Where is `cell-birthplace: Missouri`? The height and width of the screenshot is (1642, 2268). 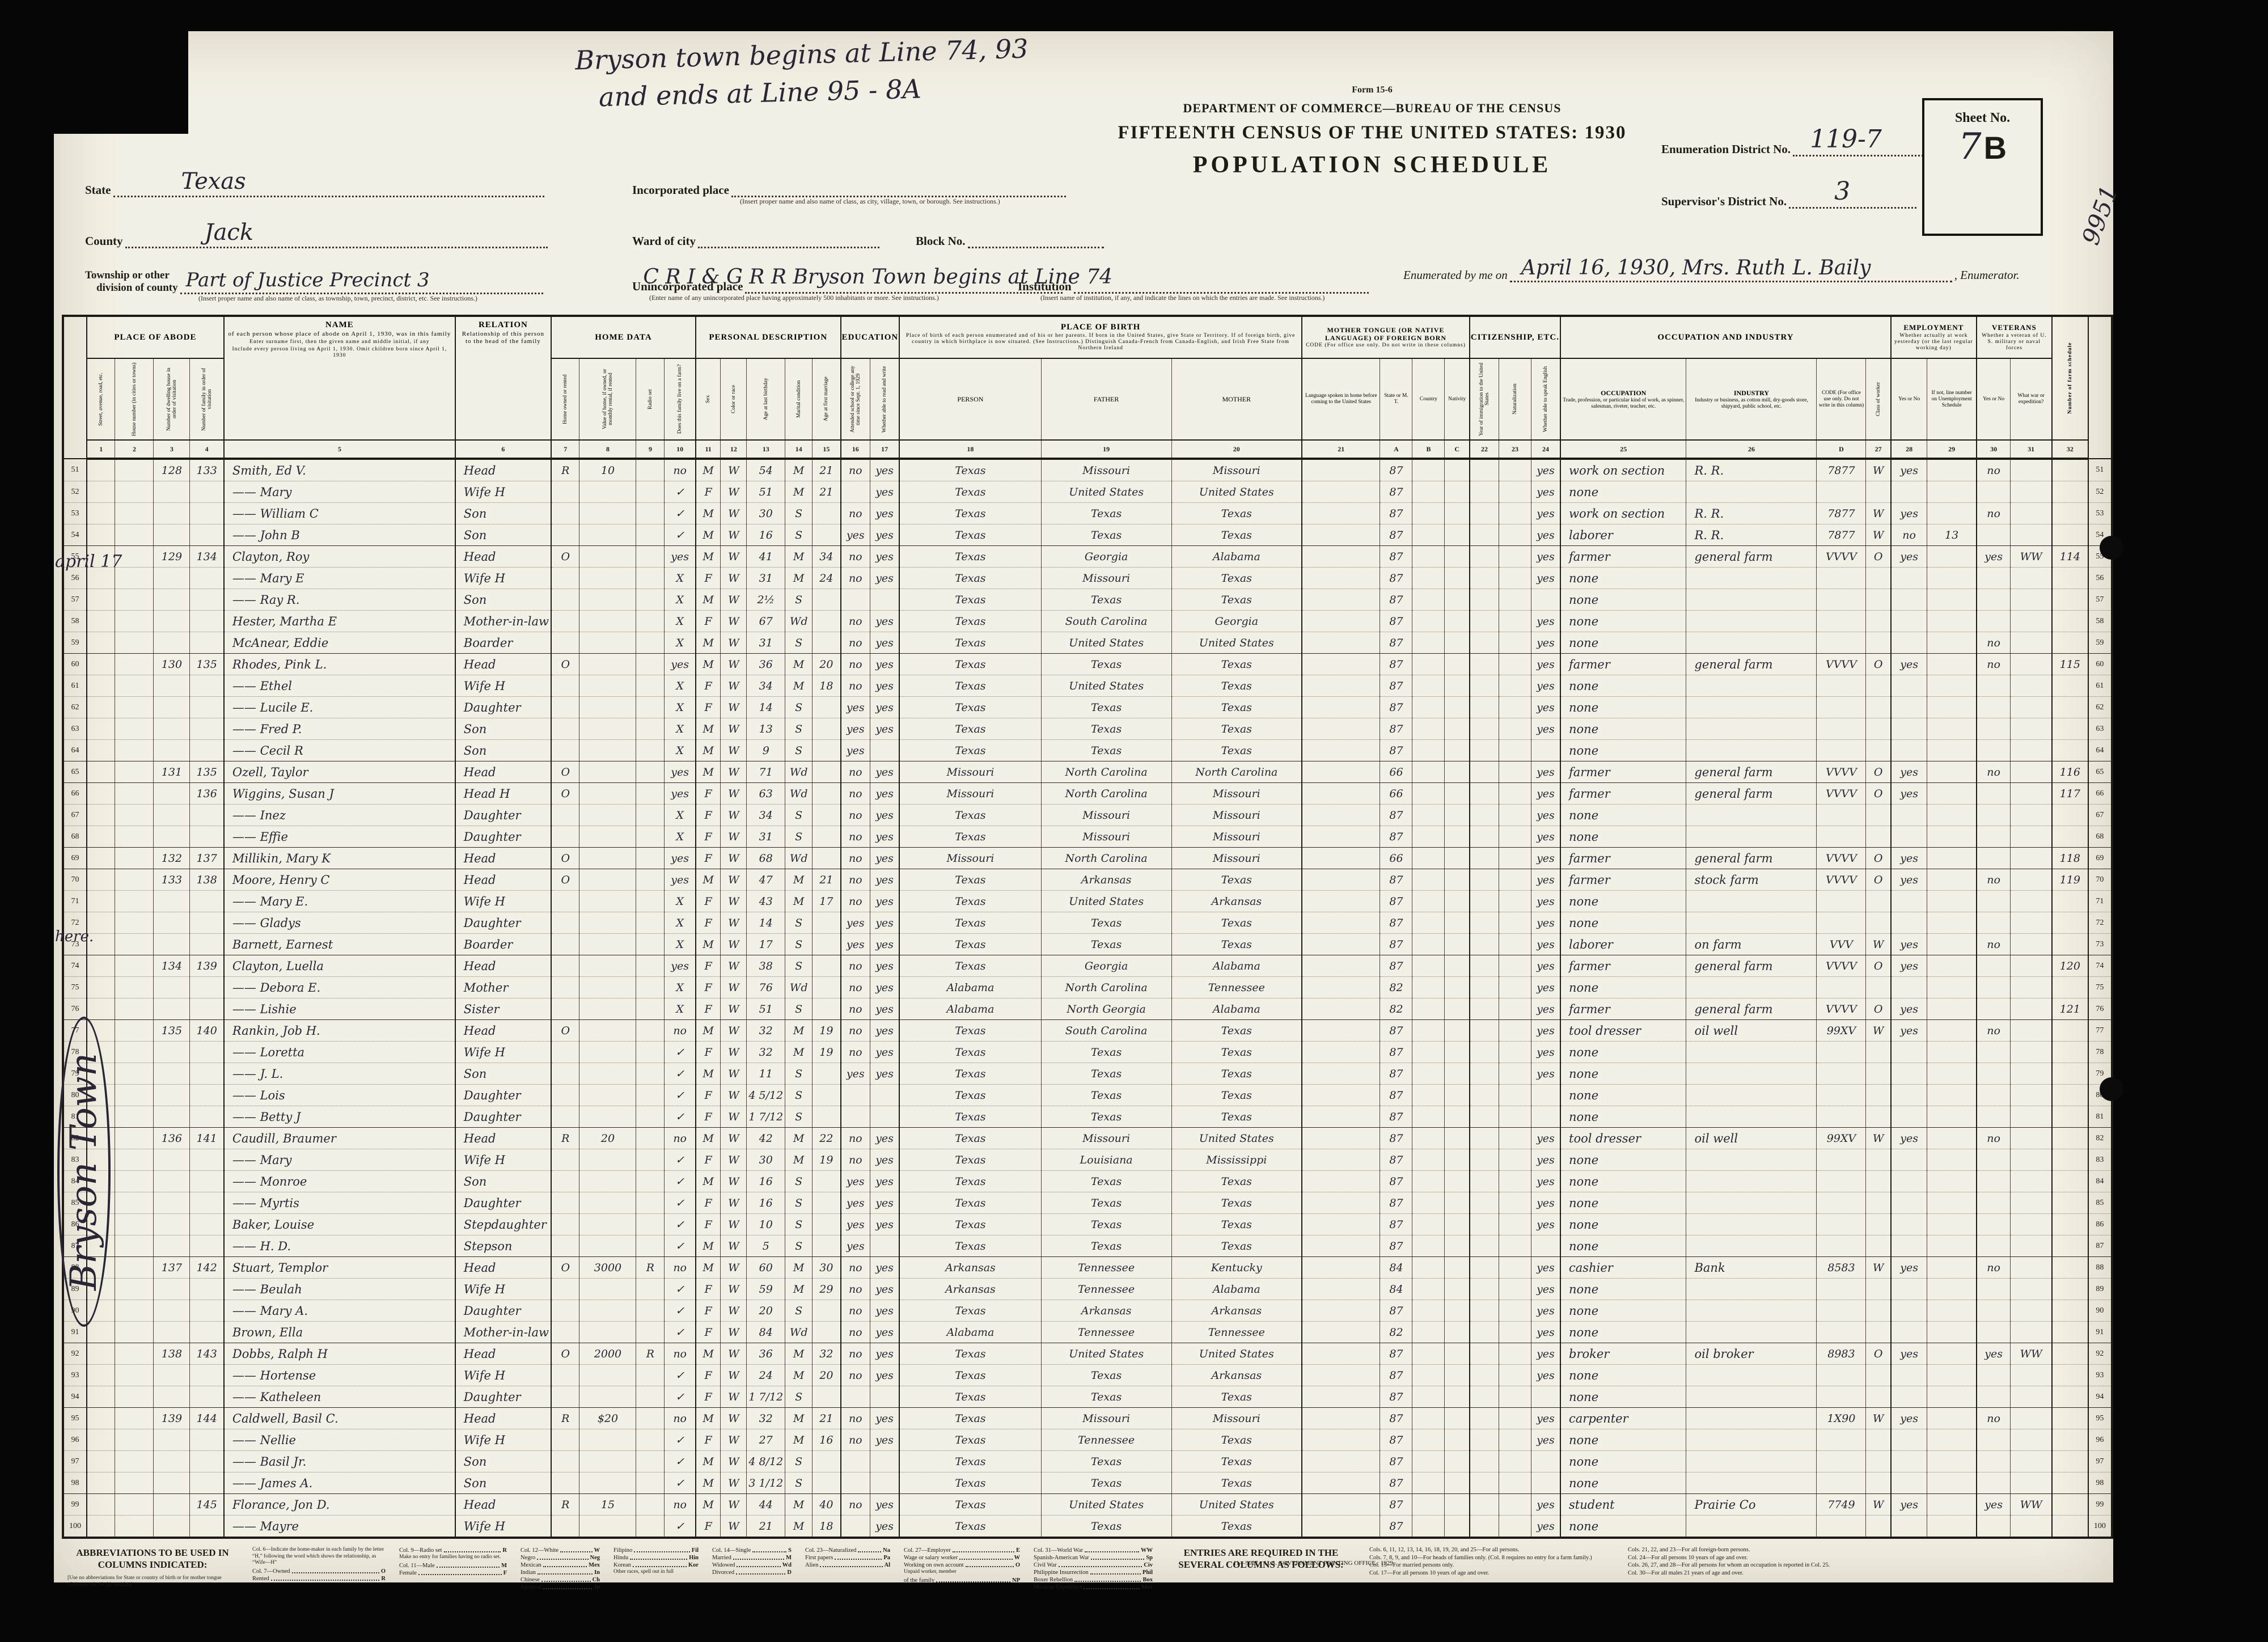
cell-birthplace: Missouri is located at coordinates (970, 793).